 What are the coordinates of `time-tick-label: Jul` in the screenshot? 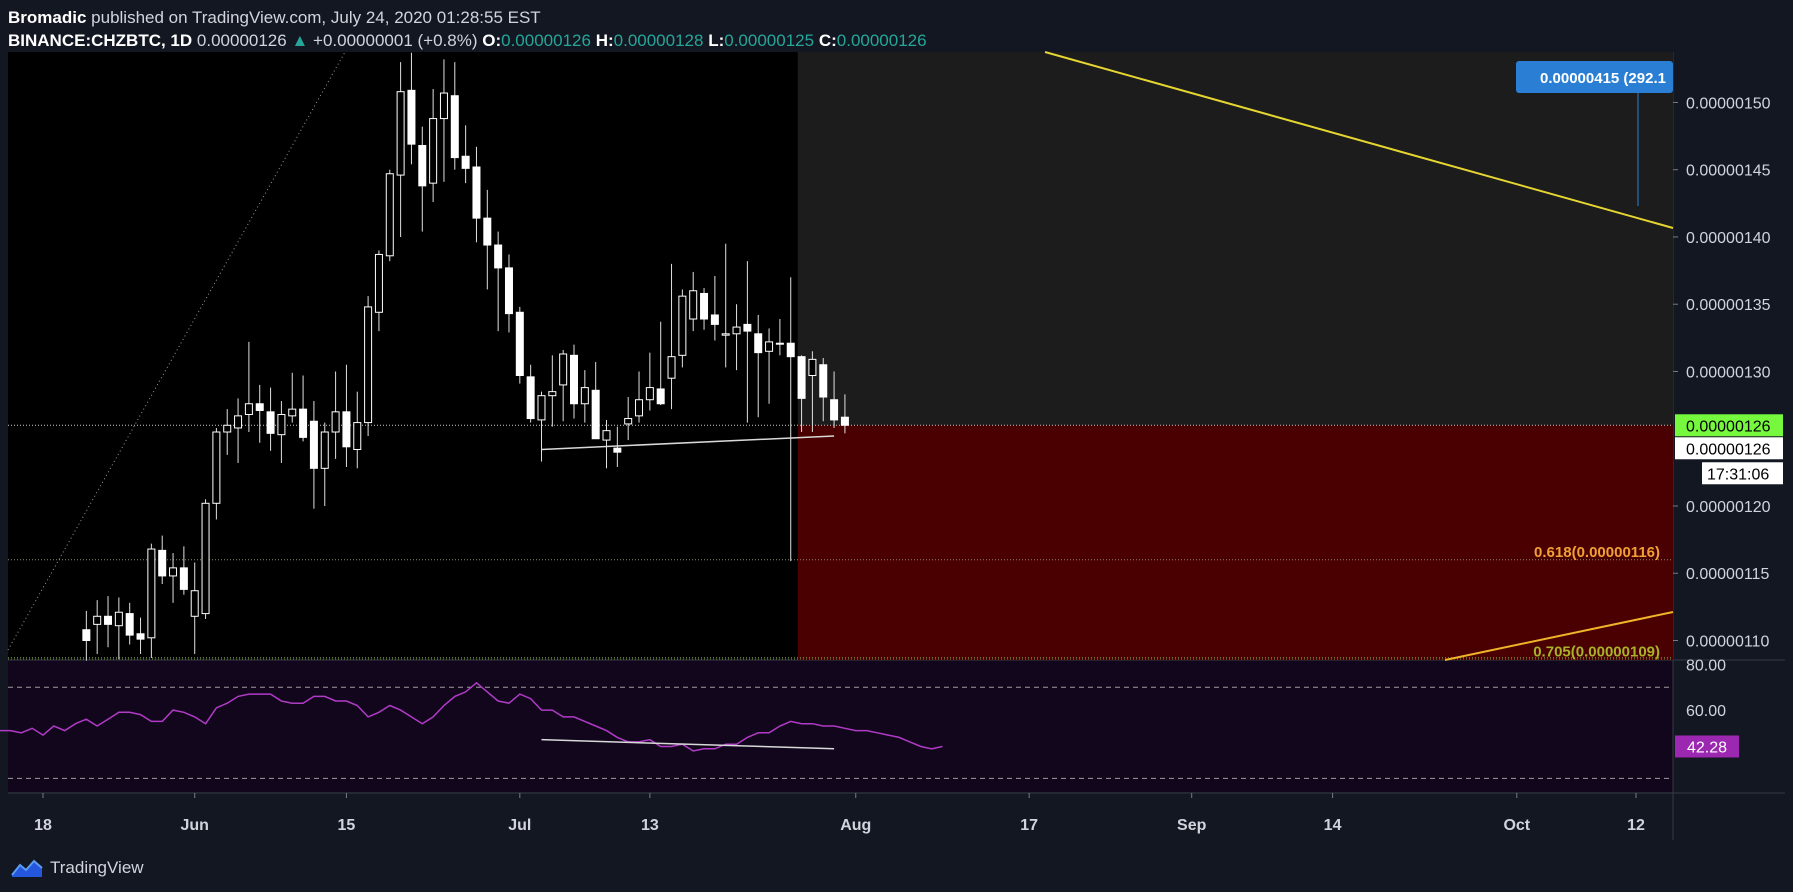 It's located at (519, 825).